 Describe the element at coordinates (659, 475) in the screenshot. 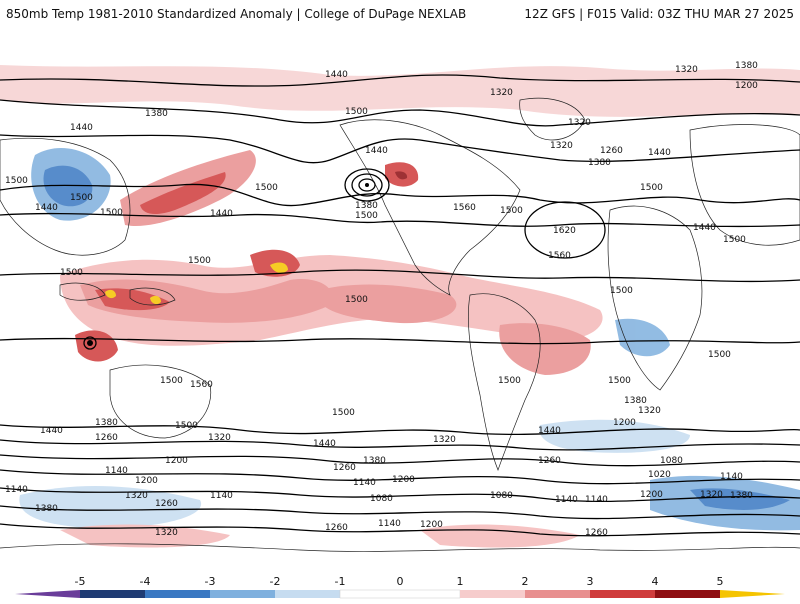

I see `contour-label: 1020` at that location.